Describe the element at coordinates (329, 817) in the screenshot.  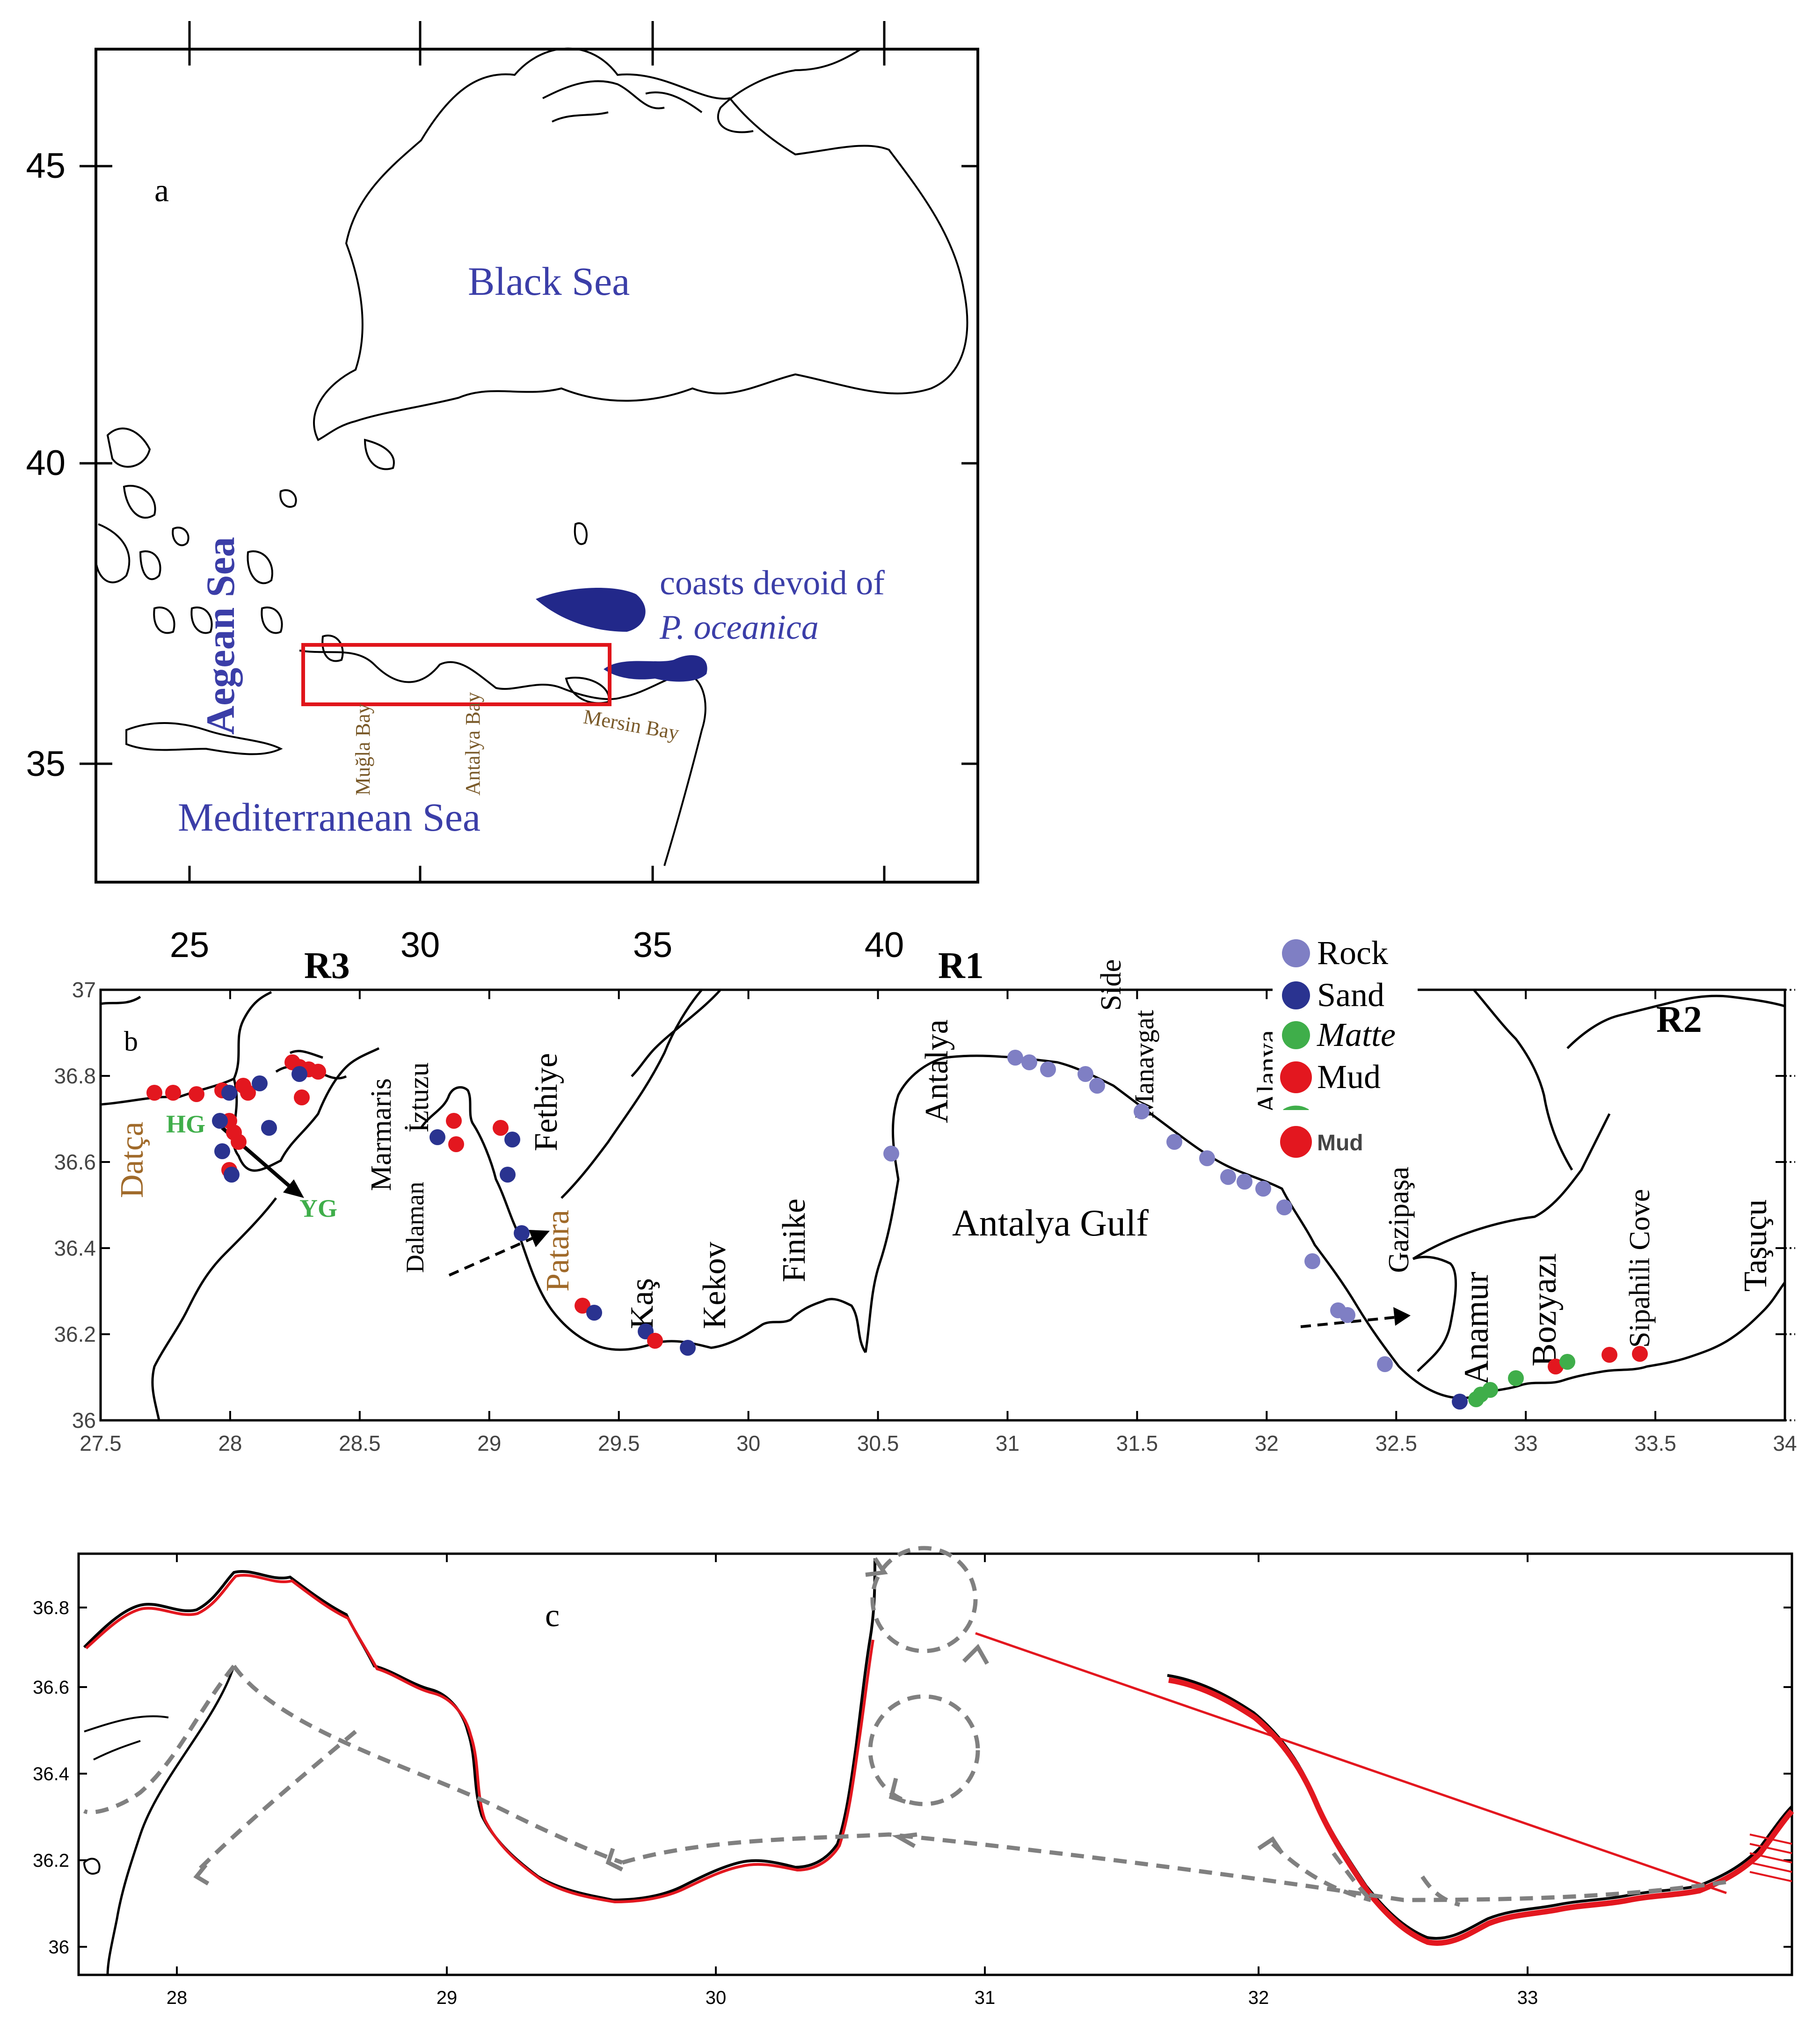
I see `mediterranean-sea-label: Mediterranean Sea` at that location.